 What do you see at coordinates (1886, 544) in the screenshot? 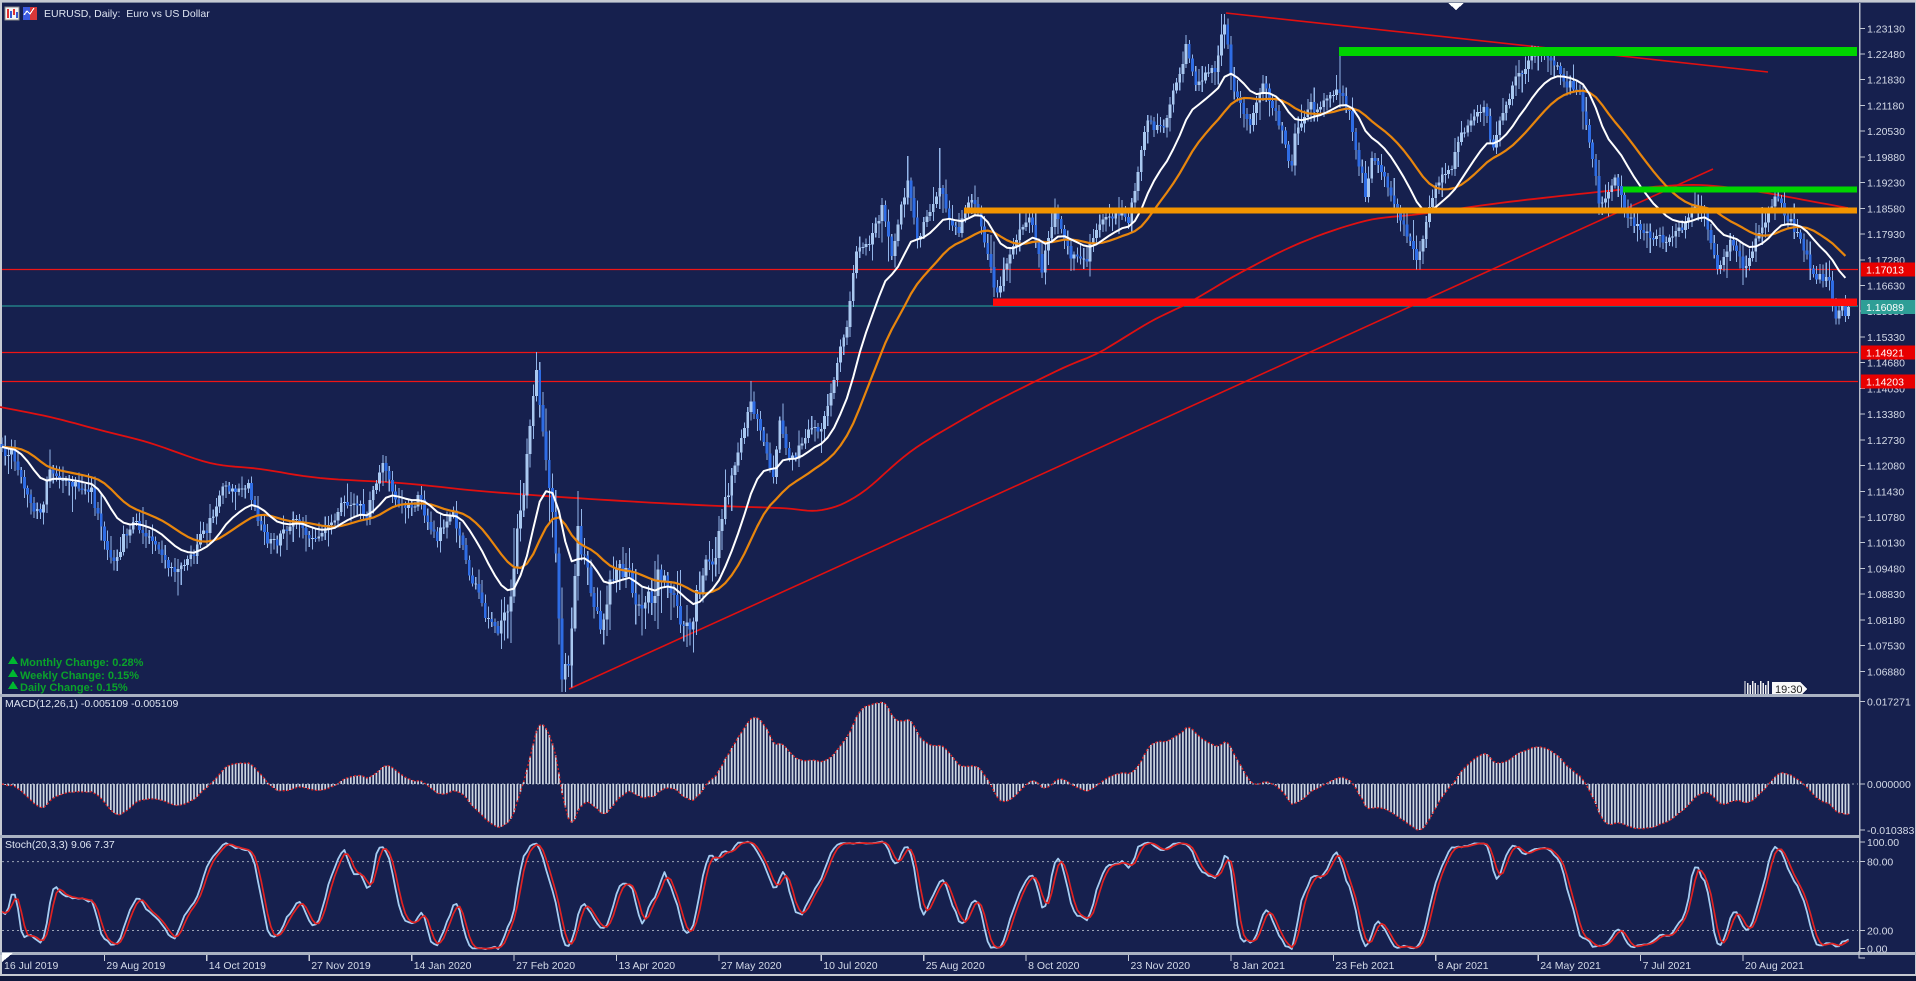
I see `svg-text: 1.10130` at bounding box center [1886, 544].